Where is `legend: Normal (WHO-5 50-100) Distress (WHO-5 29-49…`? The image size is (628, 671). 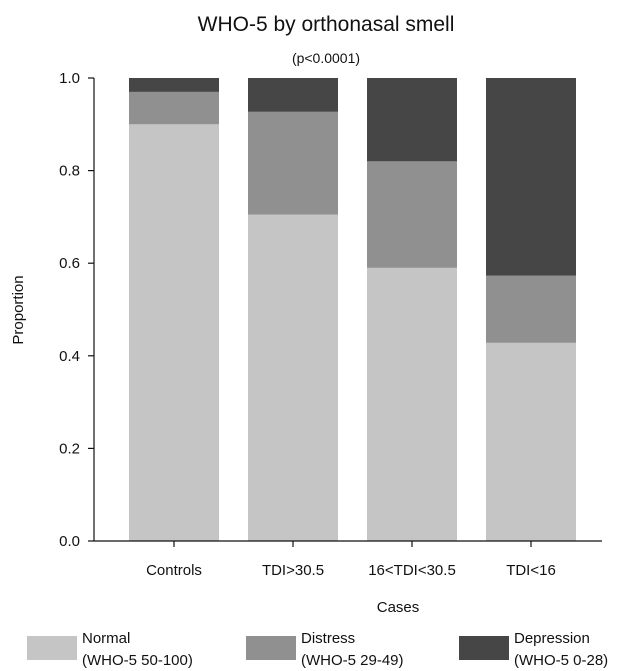
legend: Normal (WHO-5 50-100) Distress (WHO-5 29-49… is located at coordinates (317, 649).